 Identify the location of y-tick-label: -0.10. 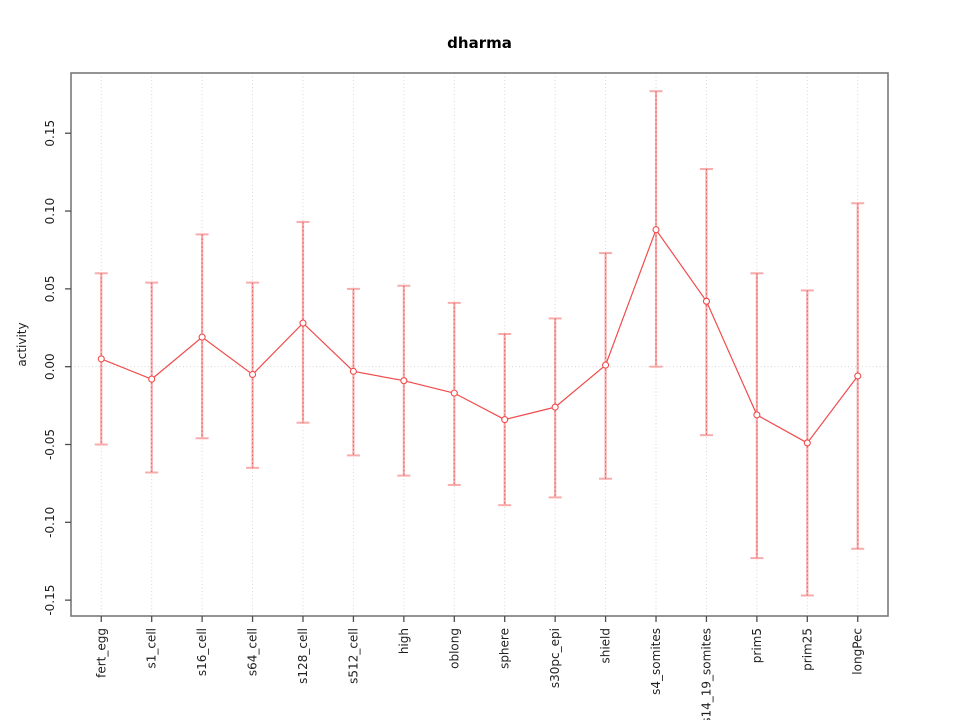
(50, 522).